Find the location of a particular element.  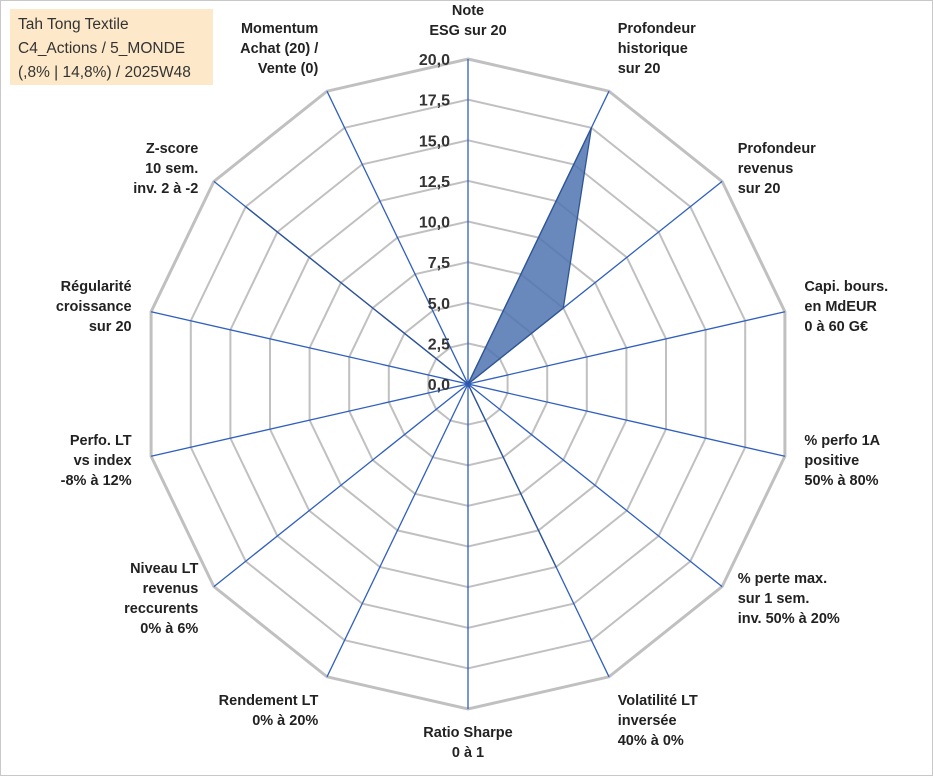

axis-label: Z-score 10 sem. inv. 2 à -2 is located at coordinates (165, 169).